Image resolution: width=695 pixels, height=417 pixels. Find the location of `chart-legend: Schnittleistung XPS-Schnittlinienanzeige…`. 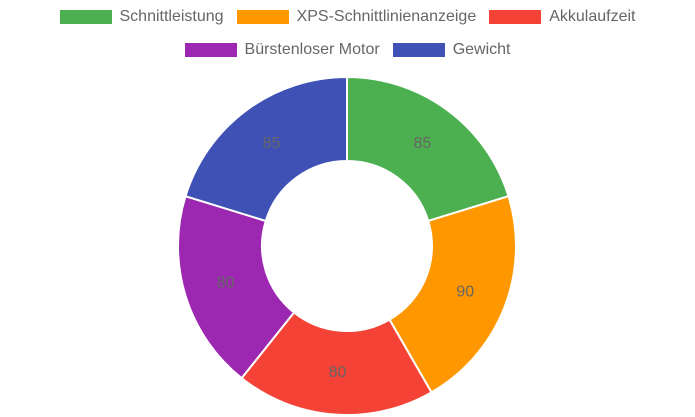

chart-legend: Schnittleistung XPS-Schnittlinienanzeige… is located at coordinates (347, 33).